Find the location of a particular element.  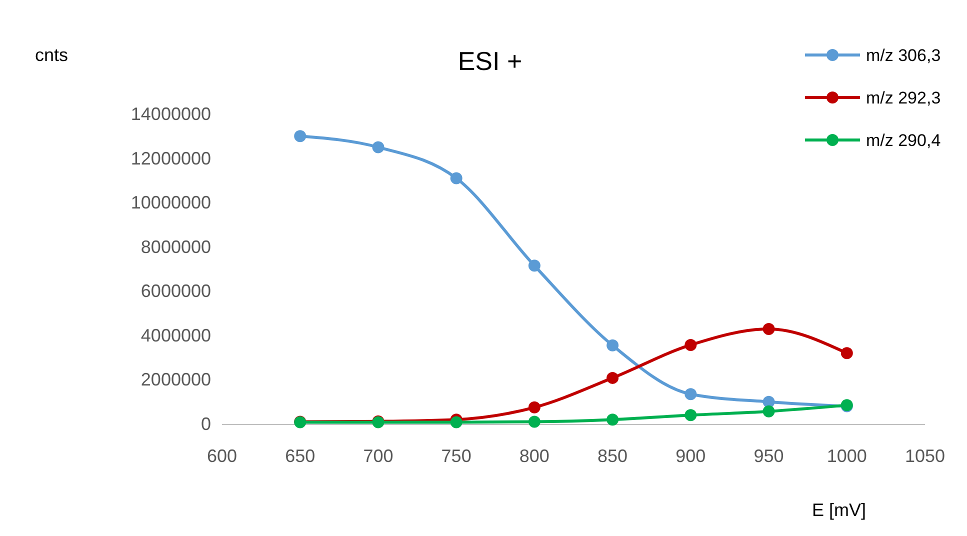

y-tick-label: 2000000 is located at coordinates (175, 380).